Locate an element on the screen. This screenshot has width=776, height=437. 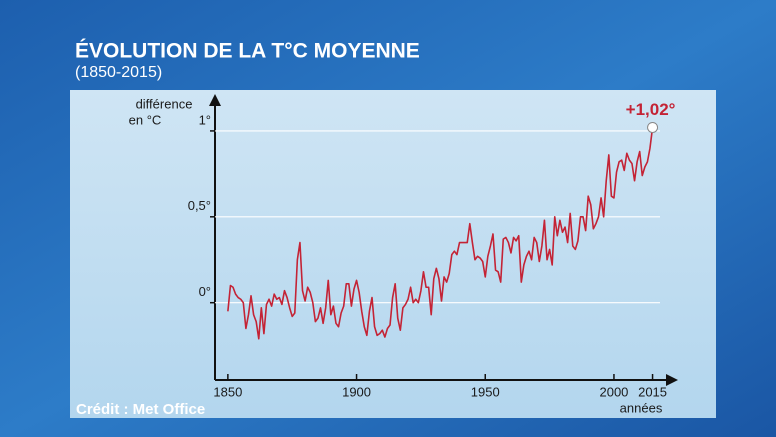
x-tick-label: 2000 is located at coordinates (613, 391).